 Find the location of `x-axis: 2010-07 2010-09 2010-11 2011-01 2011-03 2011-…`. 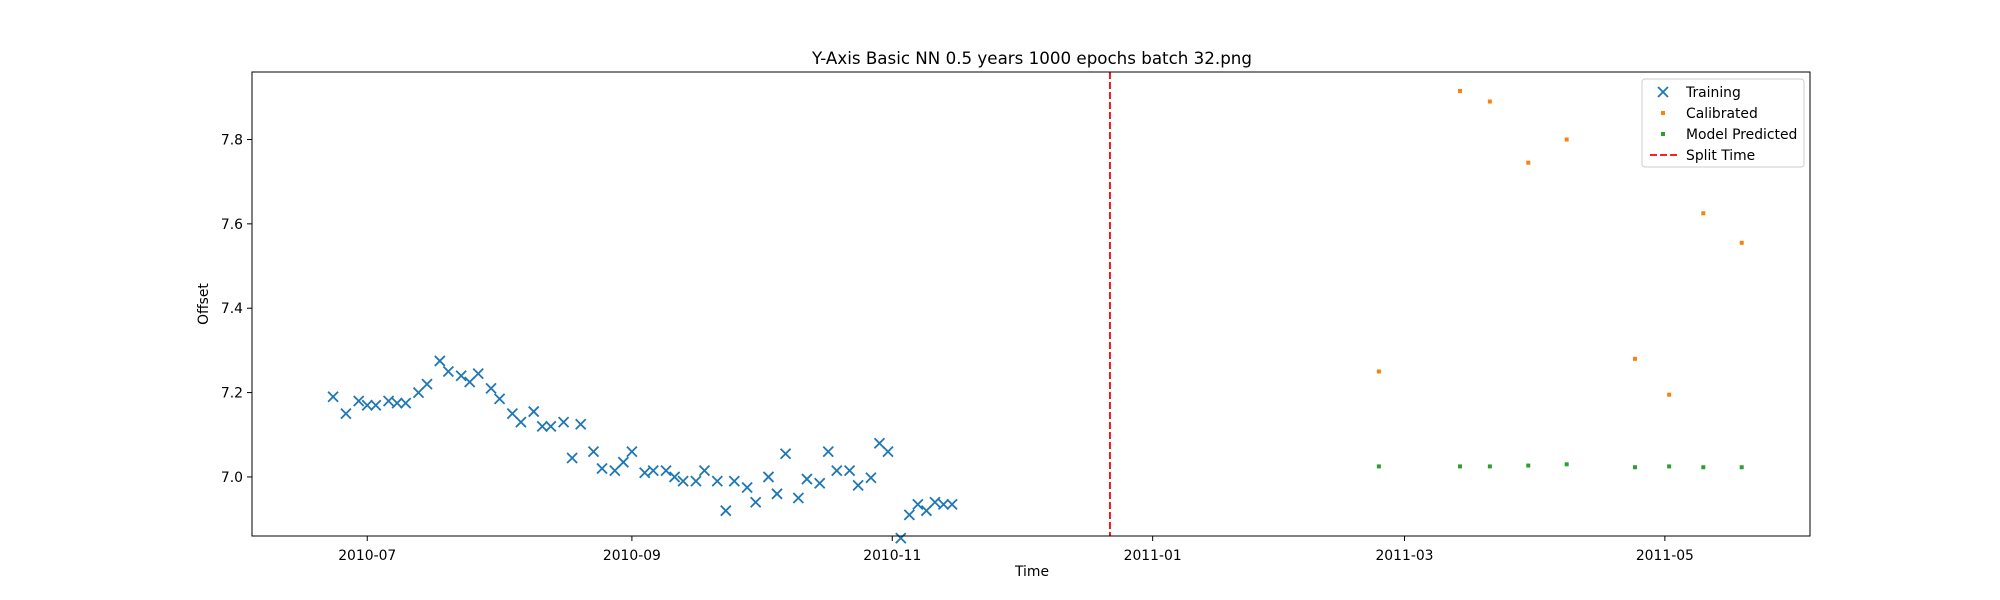

x-axis: 2010-07 2010-09 2010-11 2011-01 2011-03 2011-… is located at coordinates (1016, 550).